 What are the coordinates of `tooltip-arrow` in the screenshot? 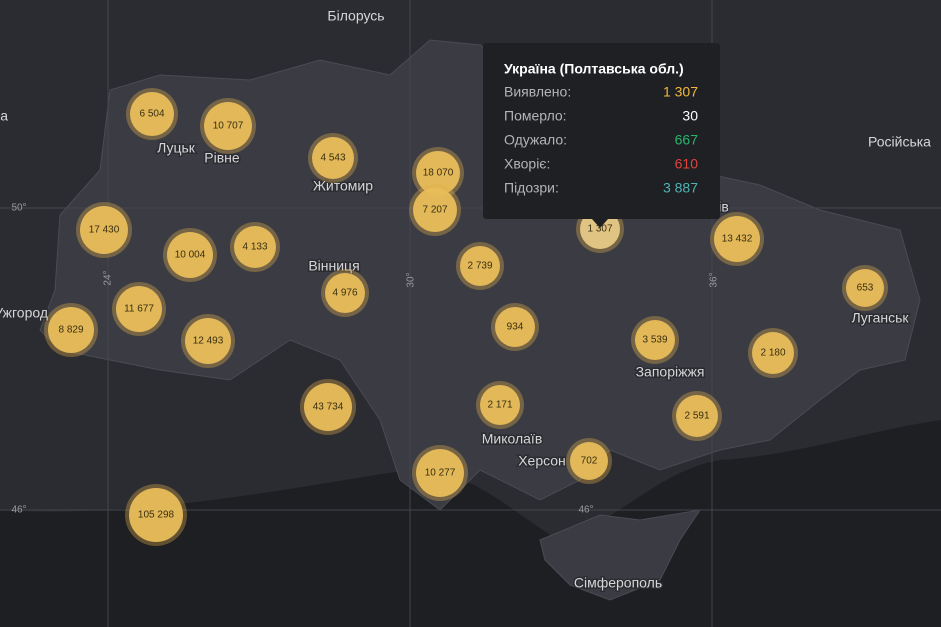 It's located at (600, 223).